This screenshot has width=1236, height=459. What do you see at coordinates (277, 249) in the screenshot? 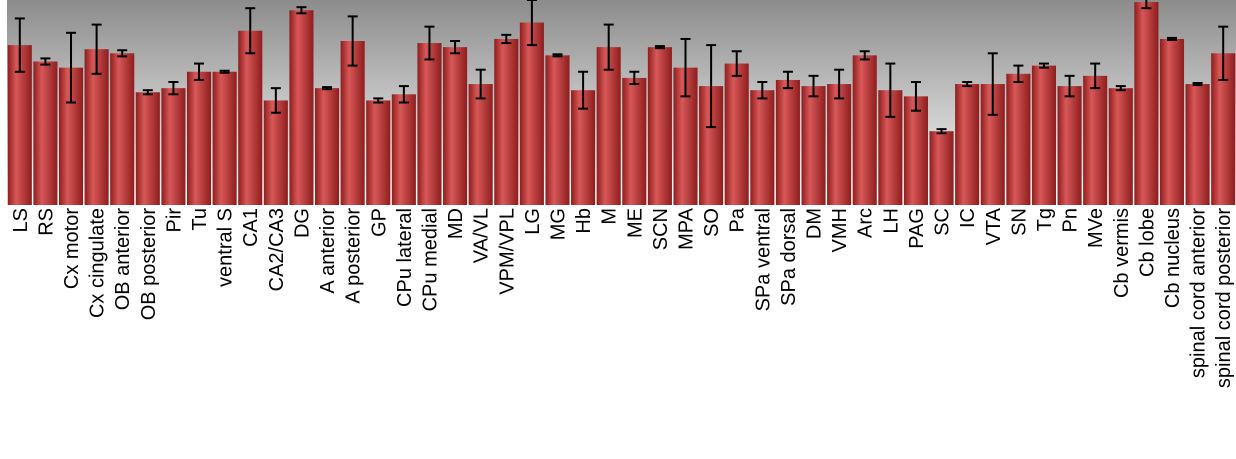
I see `tick-label-10: CA2/CA3` at bounding box center [277, 249].